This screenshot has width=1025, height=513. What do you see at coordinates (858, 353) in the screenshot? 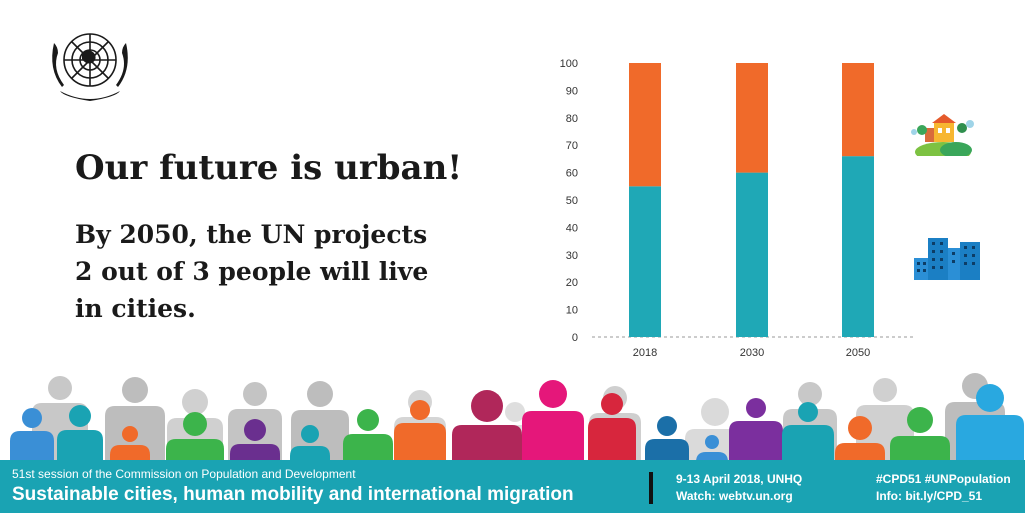
I see `x-tick-label: 2050` at bounding box center [858, 353].